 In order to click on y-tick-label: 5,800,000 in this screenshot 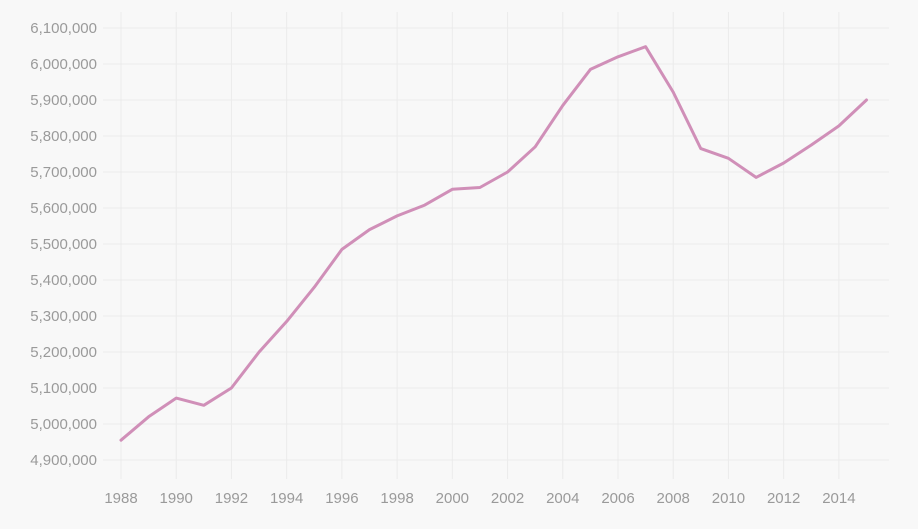, I will do `click(63, 136)`.